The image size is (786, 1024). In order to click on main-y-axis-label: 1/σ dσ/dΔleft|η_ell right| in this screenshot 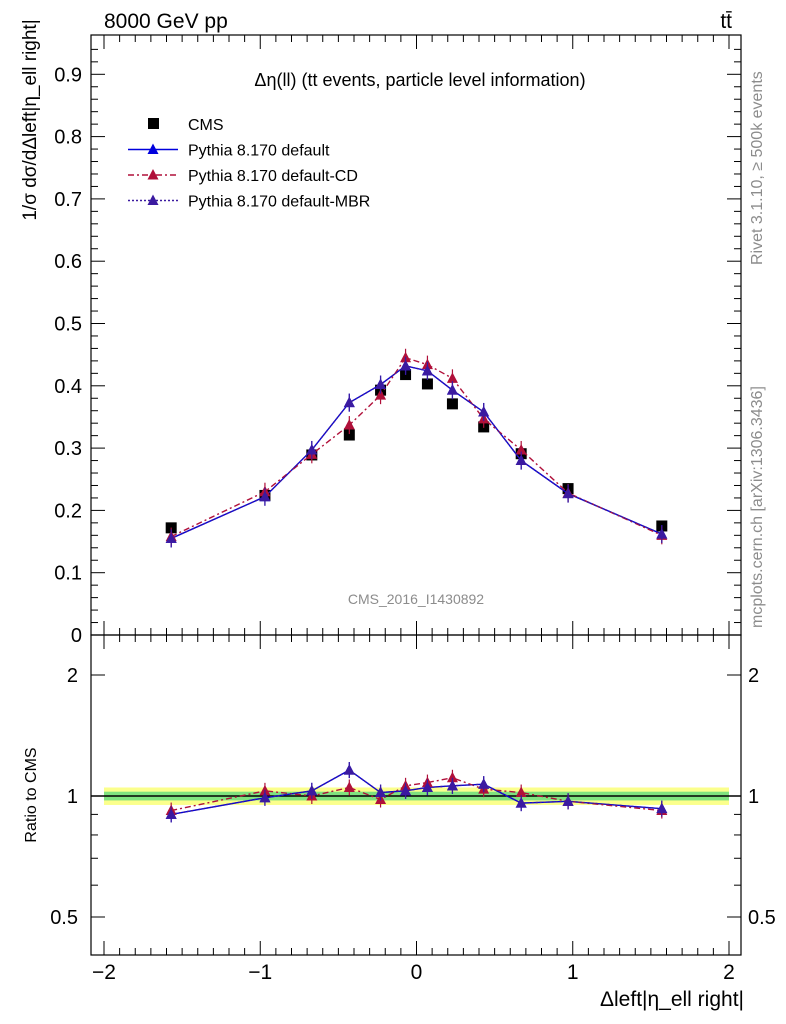, I will do `click(30, 119)`.